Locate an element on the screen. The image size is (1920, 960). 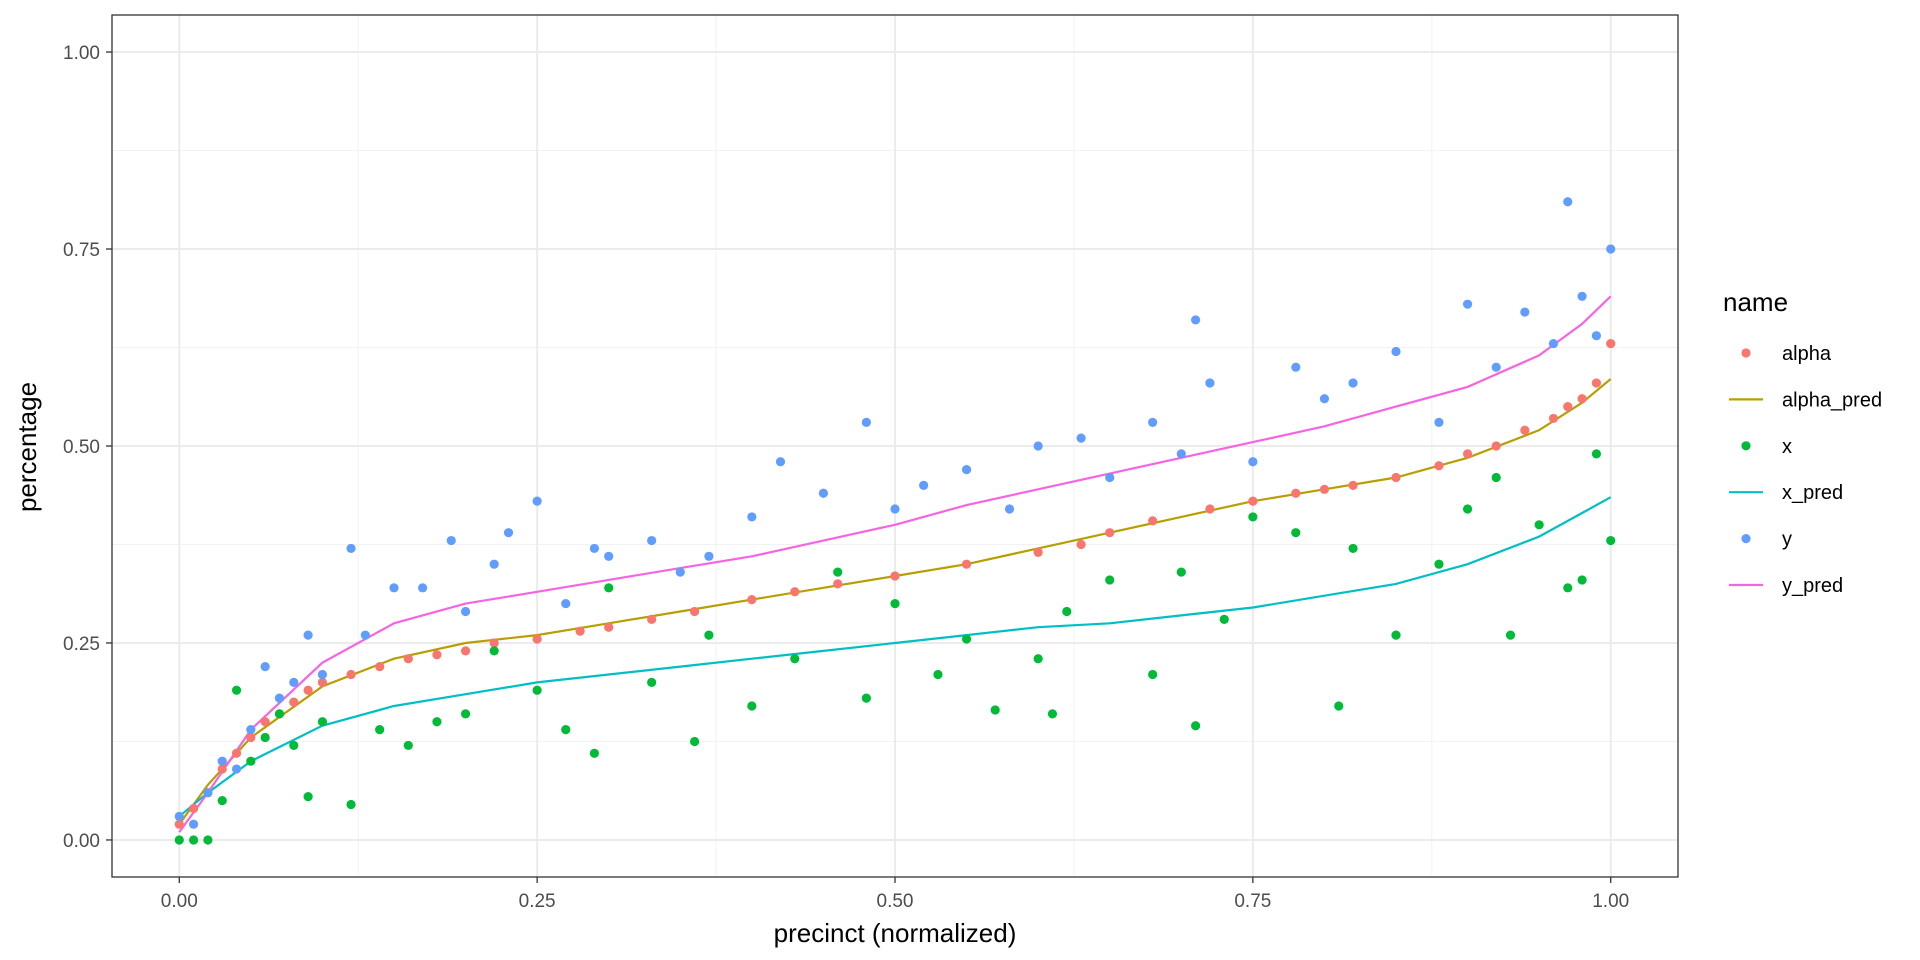
legend-label-y_pred: y_pred is located at coordinates (1812, 586).